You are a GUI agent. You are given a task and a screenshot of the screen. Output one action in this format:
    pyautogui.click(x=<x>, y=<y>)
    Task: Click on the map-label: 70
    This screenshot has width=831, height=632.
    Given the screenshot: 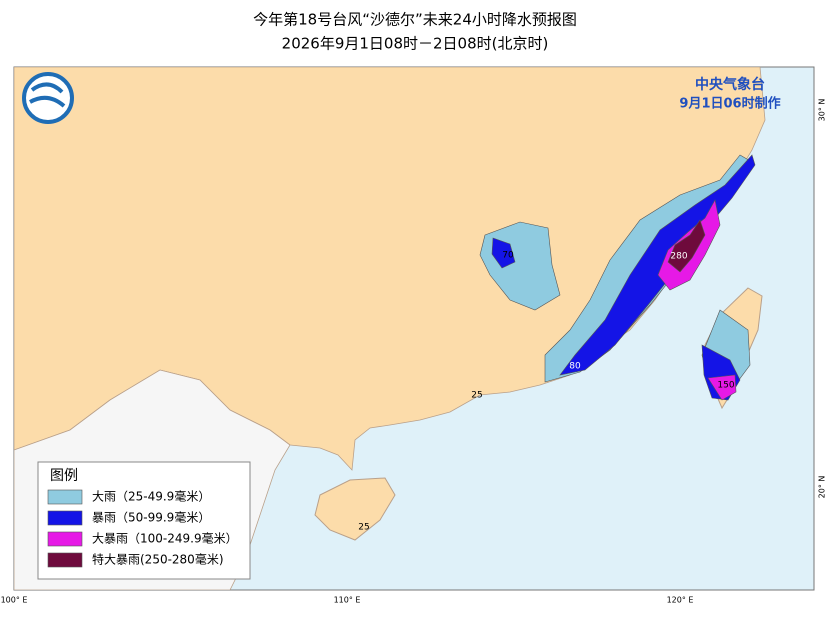 What is the action you would take?
    pyautogui.click(x=508, y=256)
    